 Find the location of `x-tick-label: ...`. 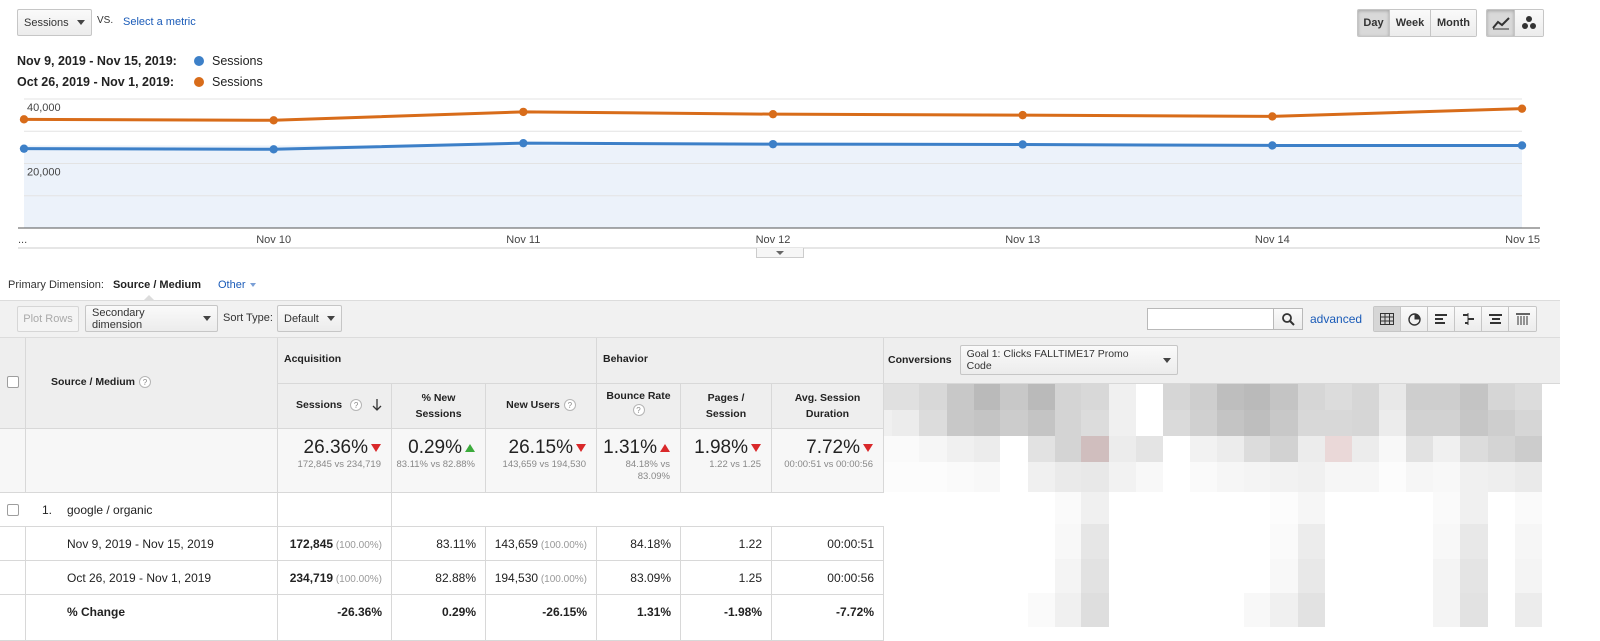

x-tick-label: ... is located at coordinates (22, 240).